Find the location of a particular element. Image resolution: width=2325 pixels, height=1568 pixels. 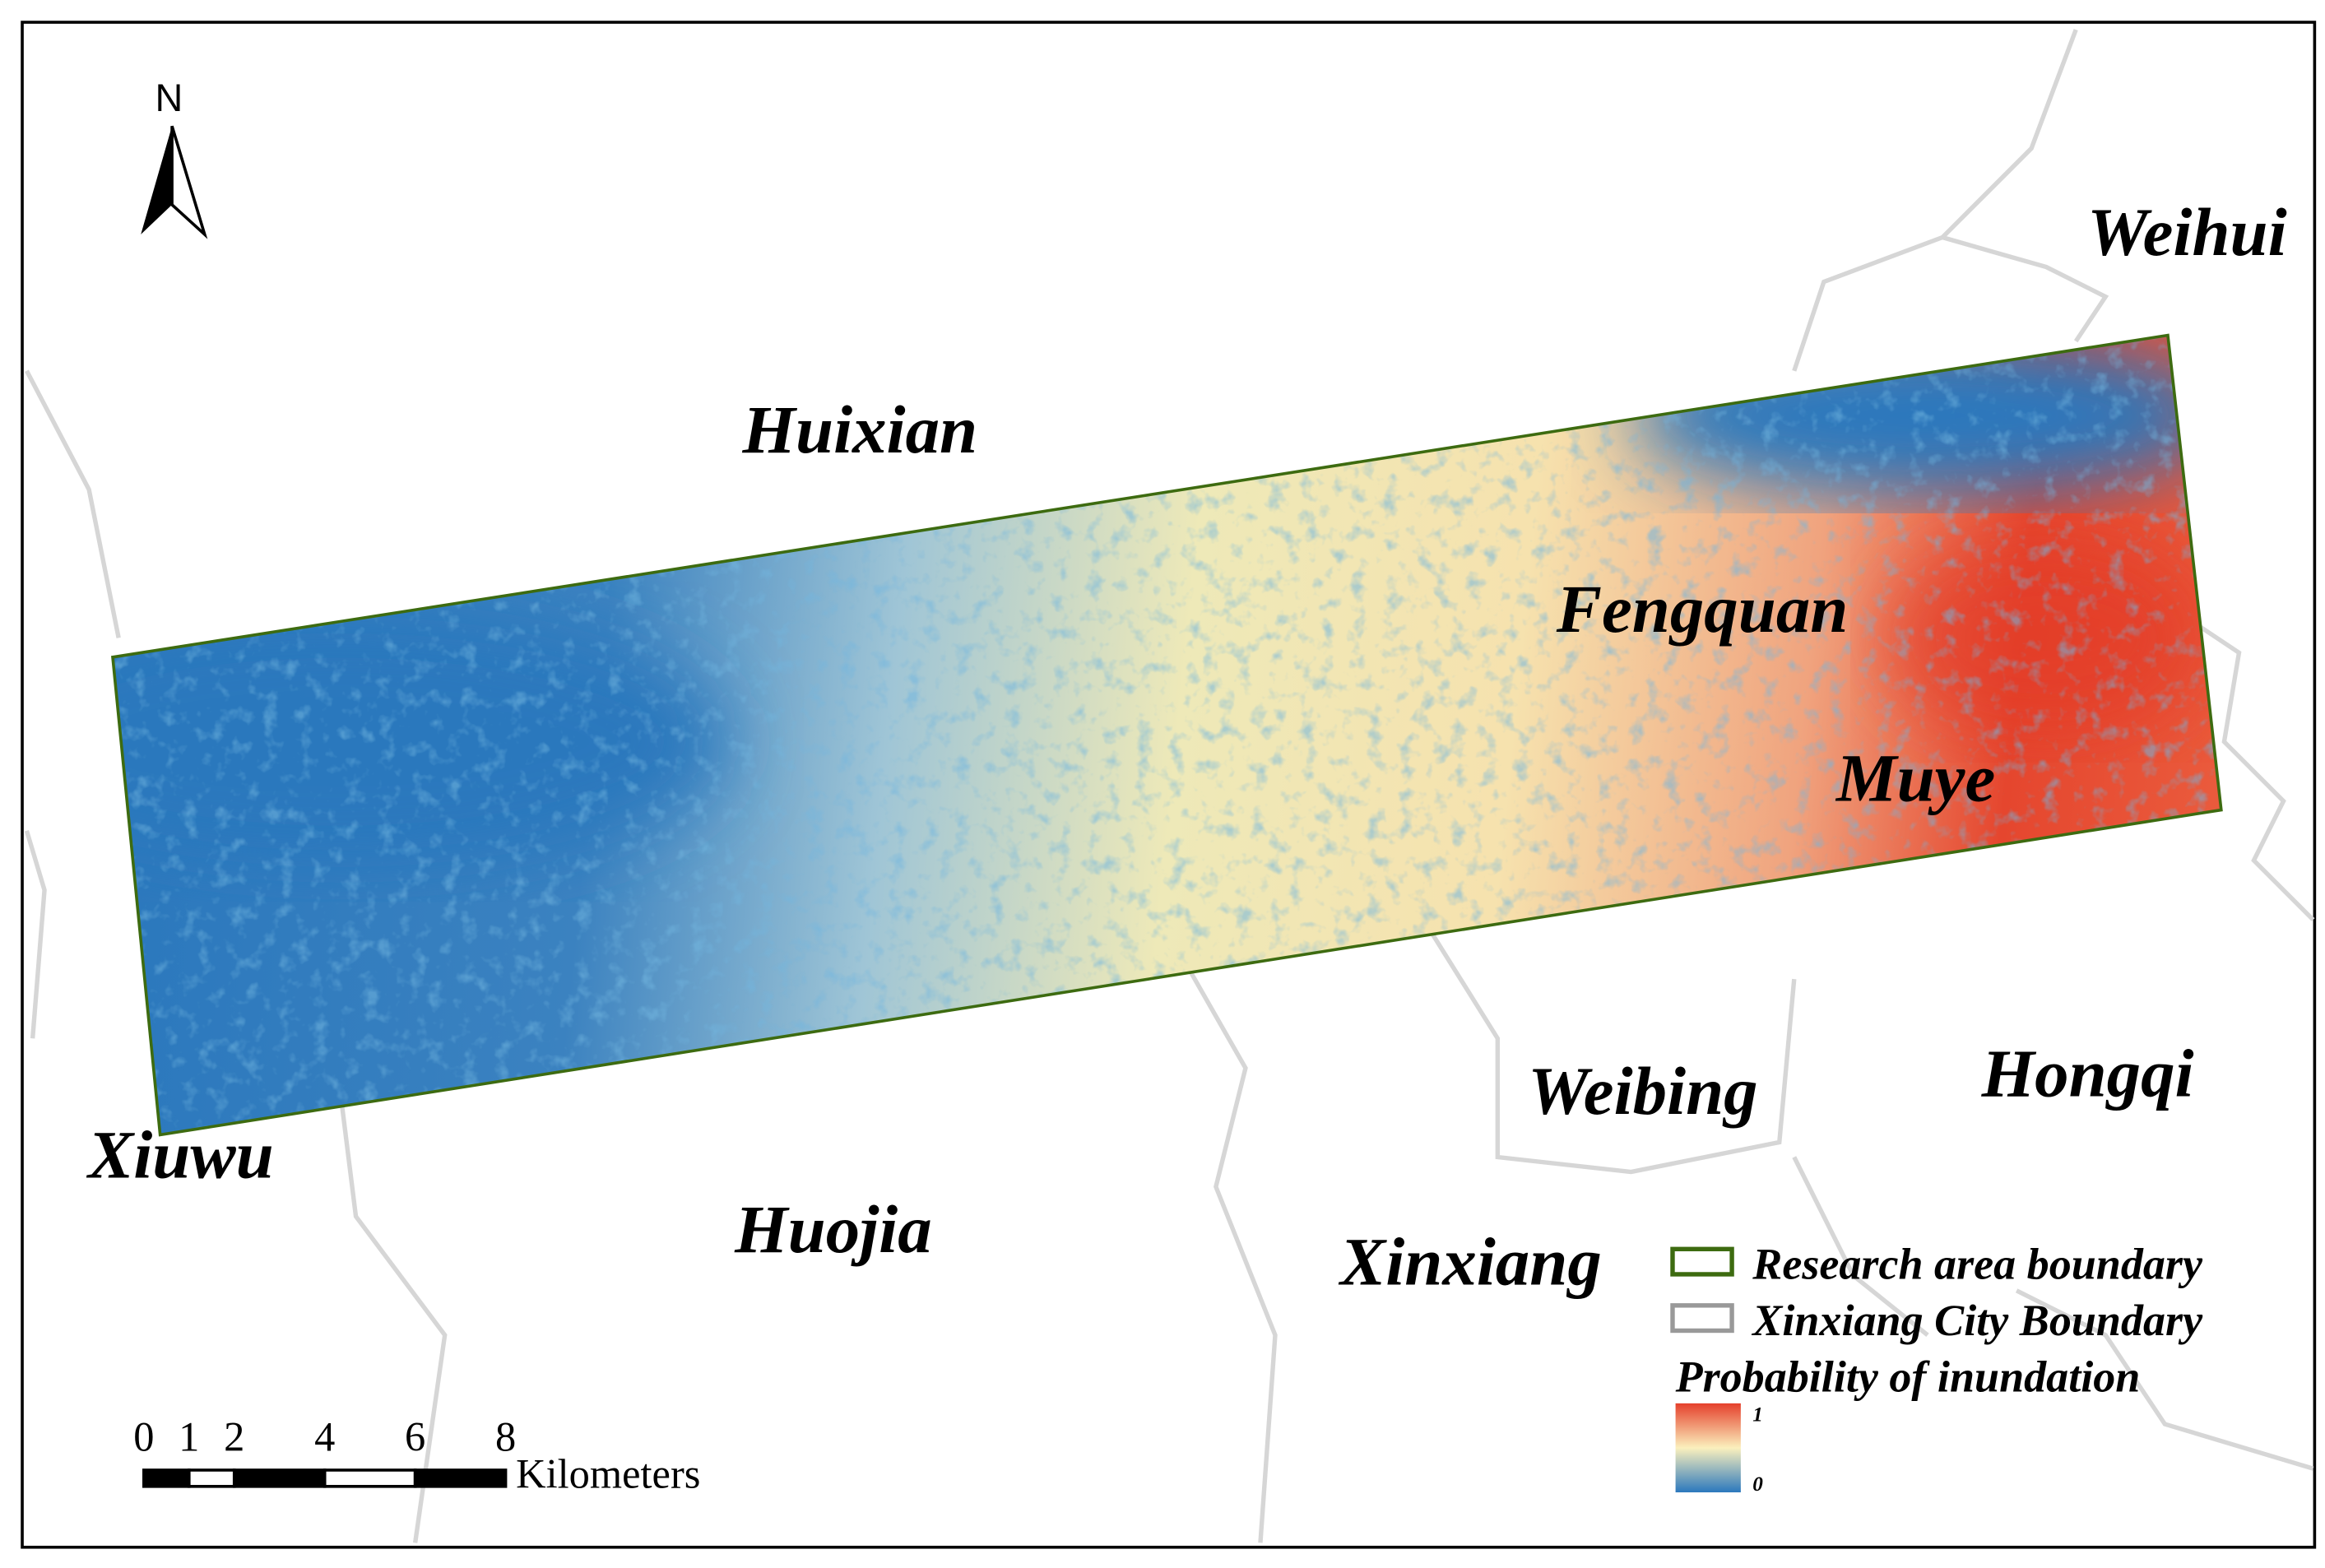

place-label: Huojia is located at coordinates (833, 1229).